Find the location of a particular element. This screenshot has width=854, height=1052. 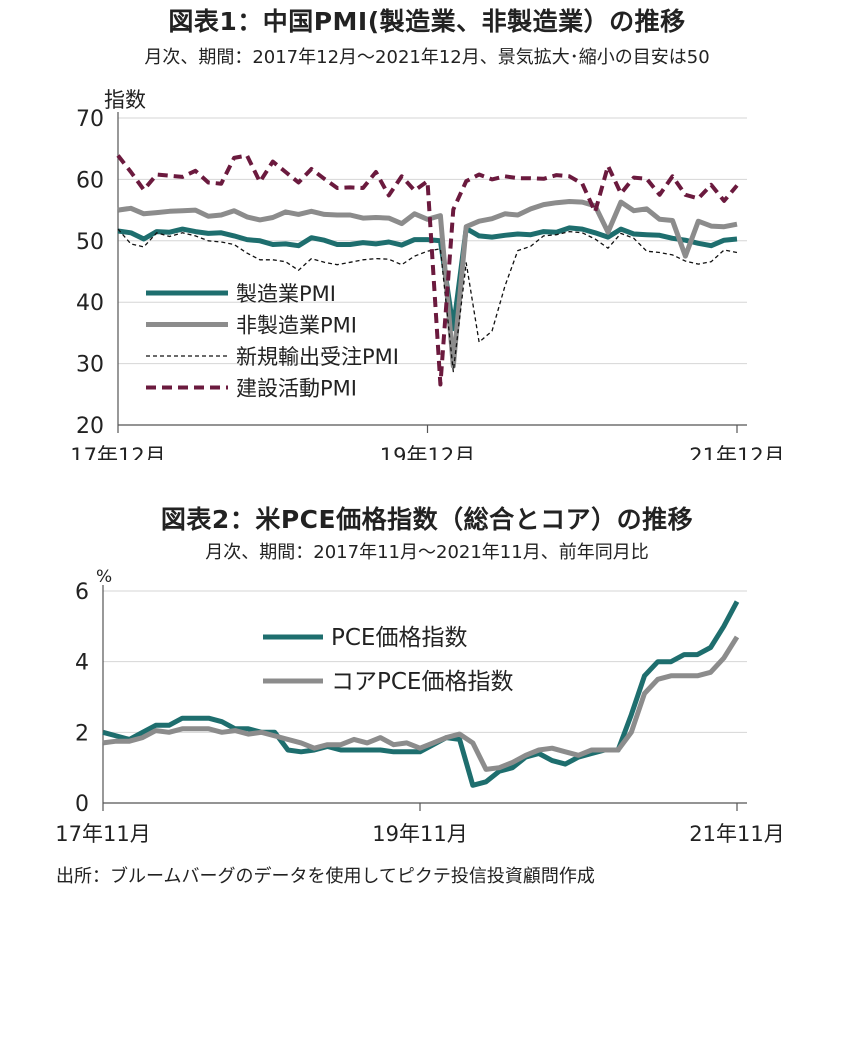

y-tick-label: 60 is located at coordinates (90, 180).